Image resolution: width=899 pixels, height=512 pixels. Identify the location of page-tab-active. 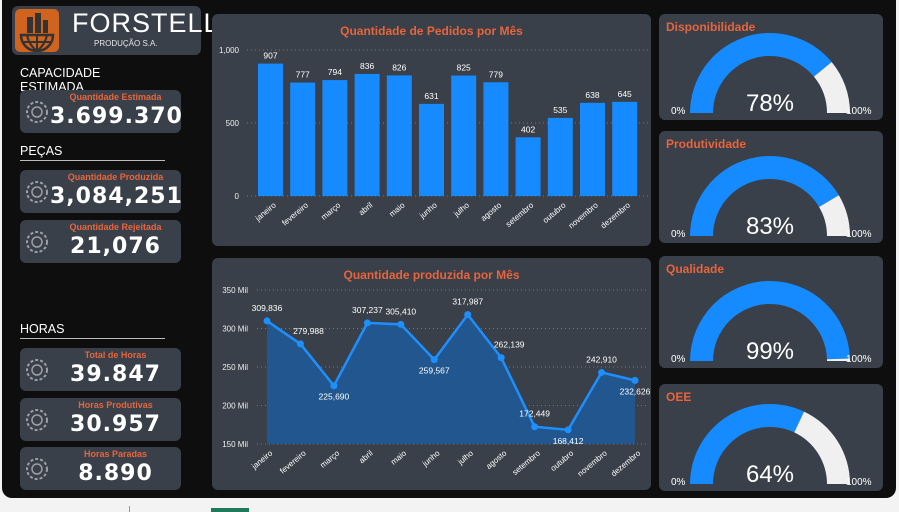
(230, 510).